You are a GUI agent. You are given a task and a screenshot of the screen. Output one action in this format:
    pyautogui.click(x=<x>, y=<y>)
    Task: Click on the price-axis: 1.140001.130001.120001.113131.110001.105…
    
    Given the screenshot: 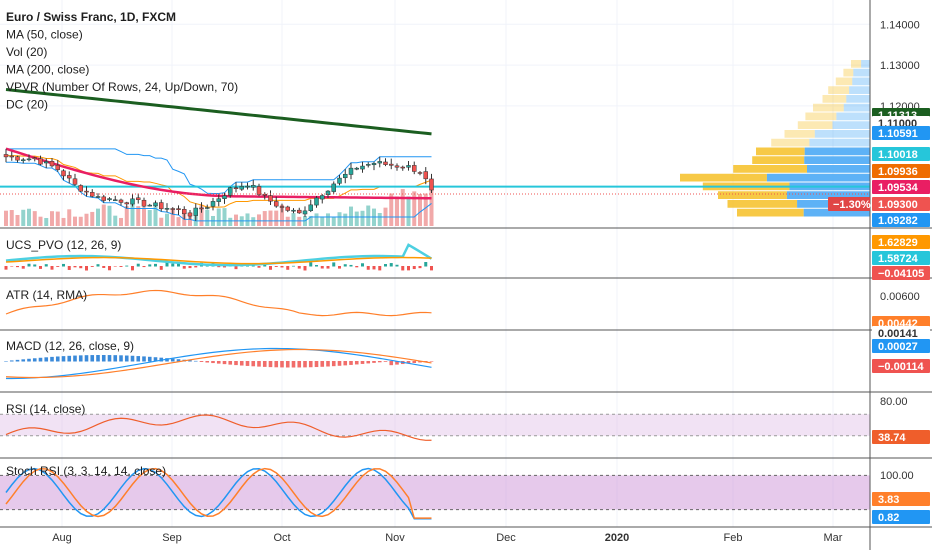 What is the action you would take?
    pyautogui.click(x=879, y=271)
    